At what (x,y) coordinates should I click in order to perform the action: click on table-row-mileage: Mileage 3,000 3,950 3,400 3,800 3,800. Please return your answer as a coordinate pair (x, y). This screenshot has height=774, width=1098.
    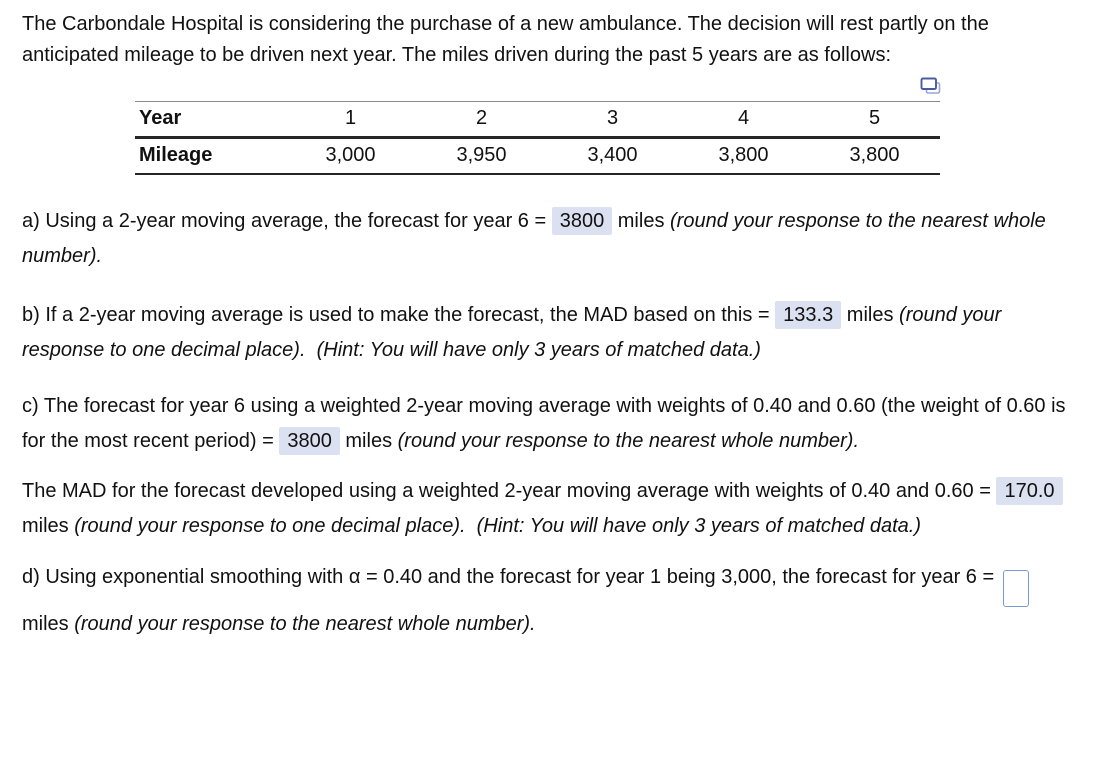
    Looking at the image, I should click on (537, 156).